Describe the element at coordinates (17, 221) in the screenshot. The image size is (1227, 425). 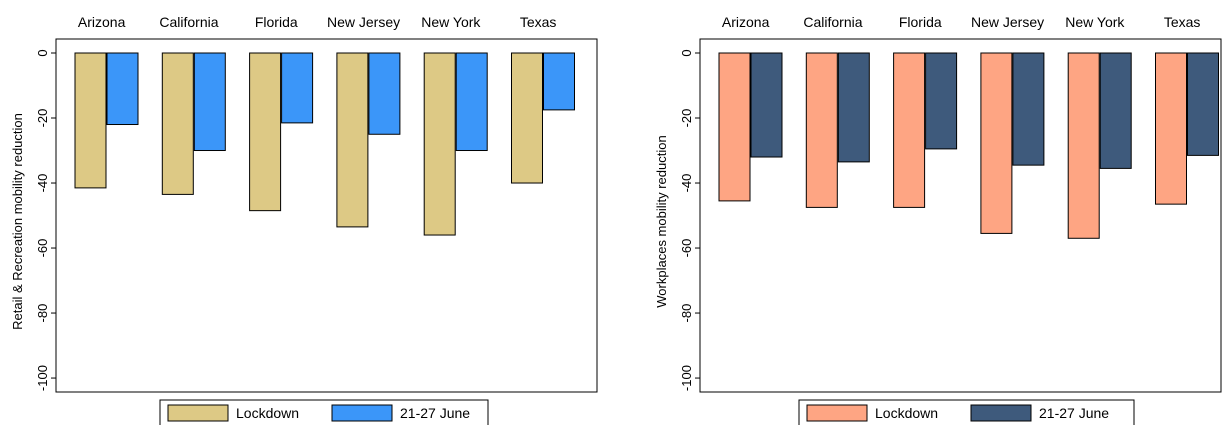
I see `y-axis-title: Retail & Recreation mobility reduction` at that location.